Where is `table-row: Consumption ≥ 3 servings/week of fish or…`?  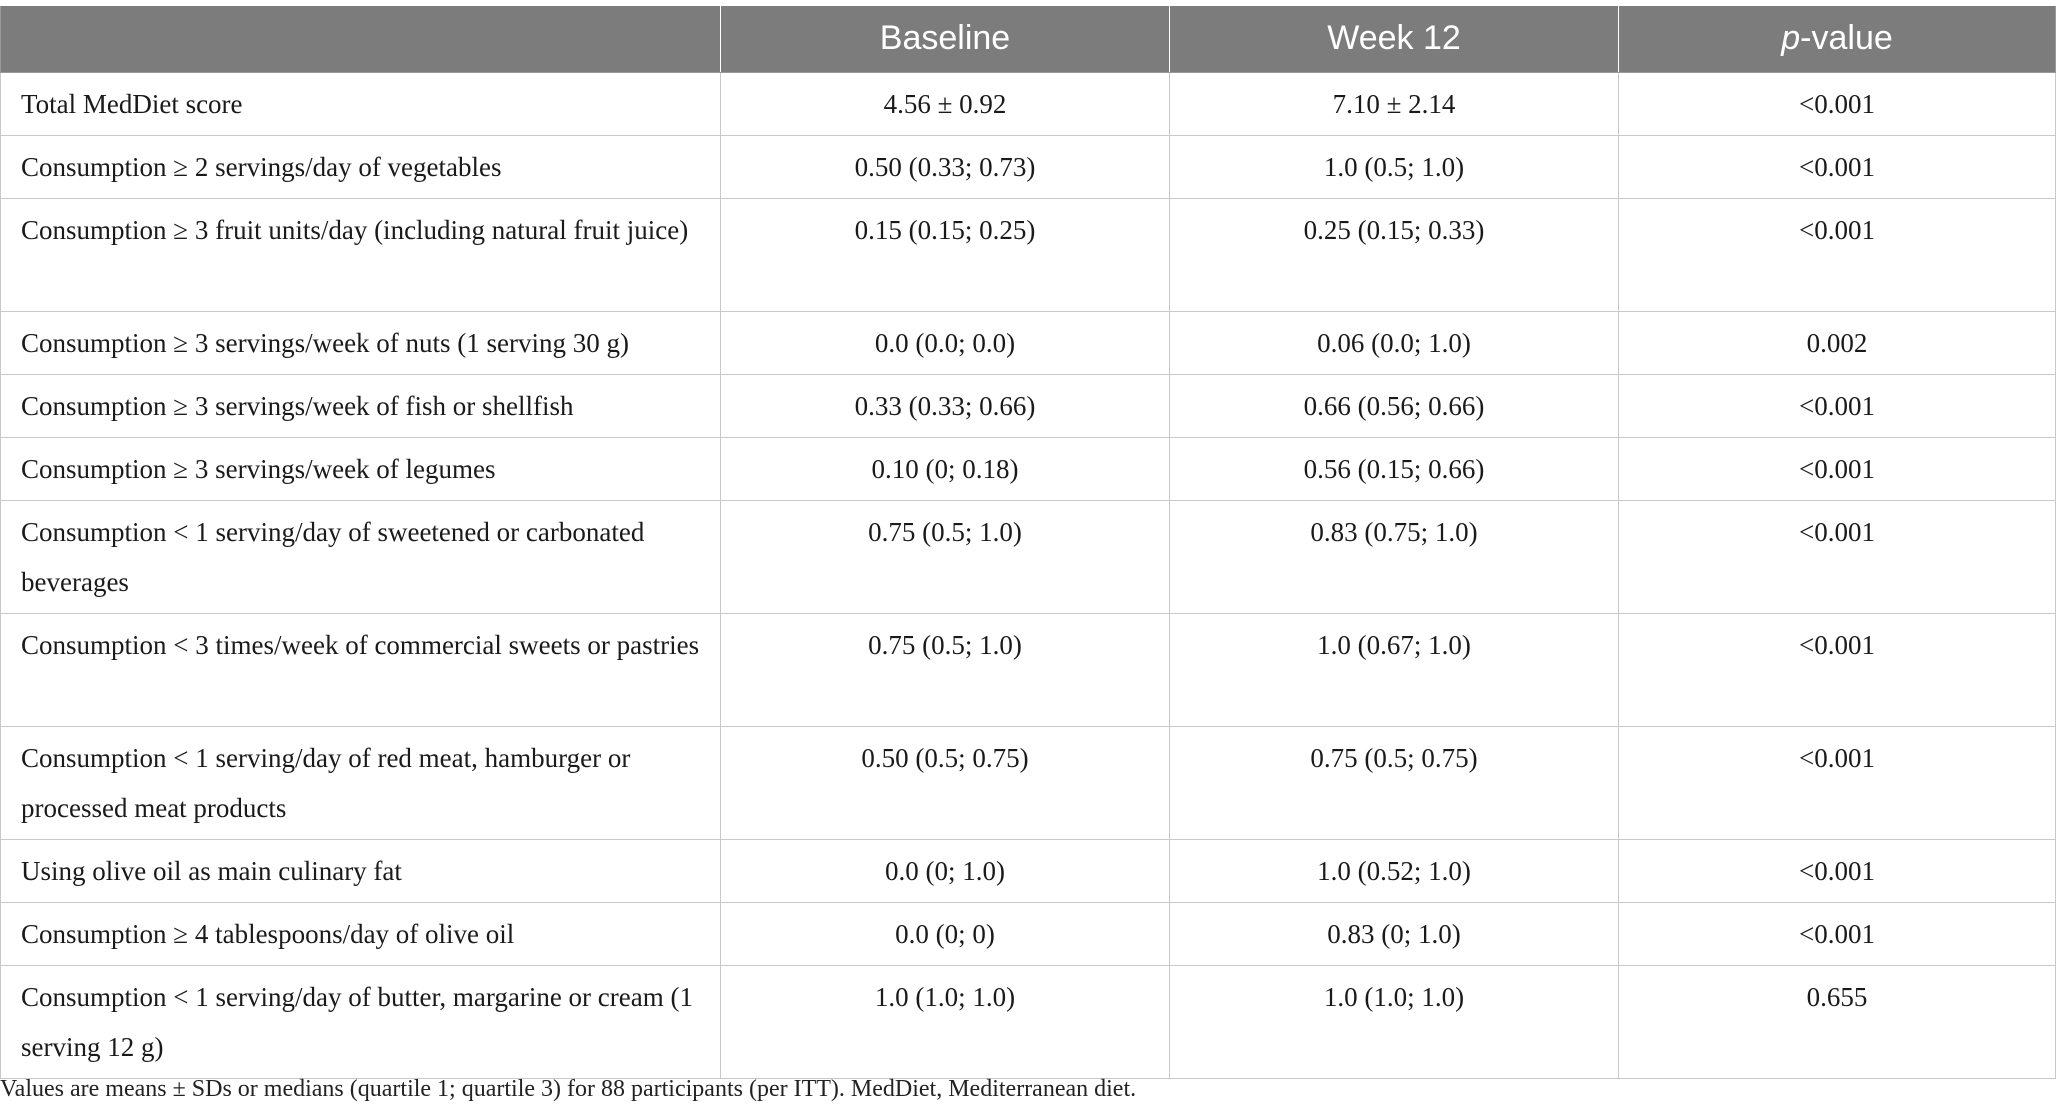 table-row: Consumption ≥ 3 servings/week of fish or… is located at coordinates (1028, 405).